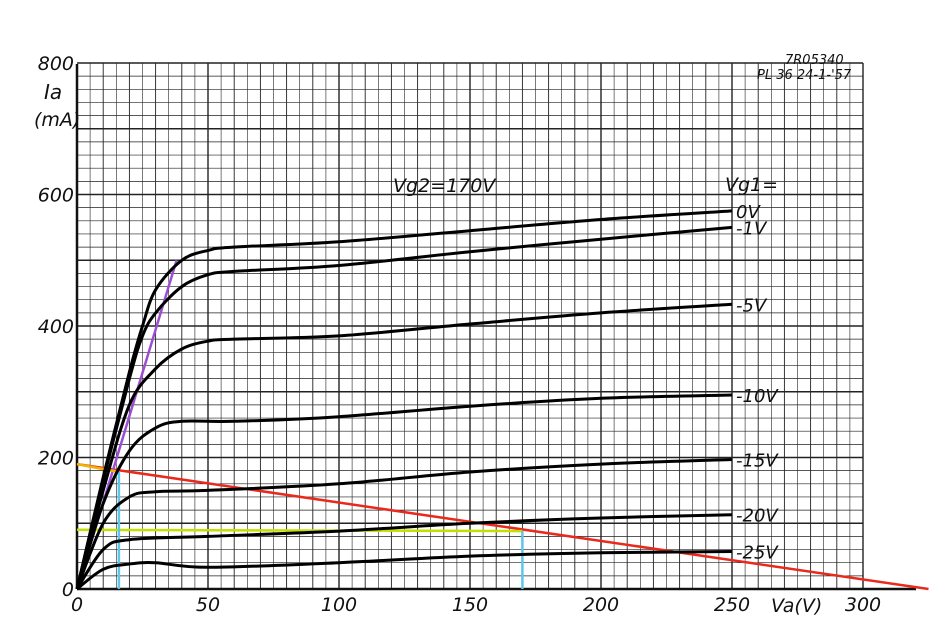 This screenshot has height=637, width=931. I want to click on x-tick-label: 100, so click(339, 605).